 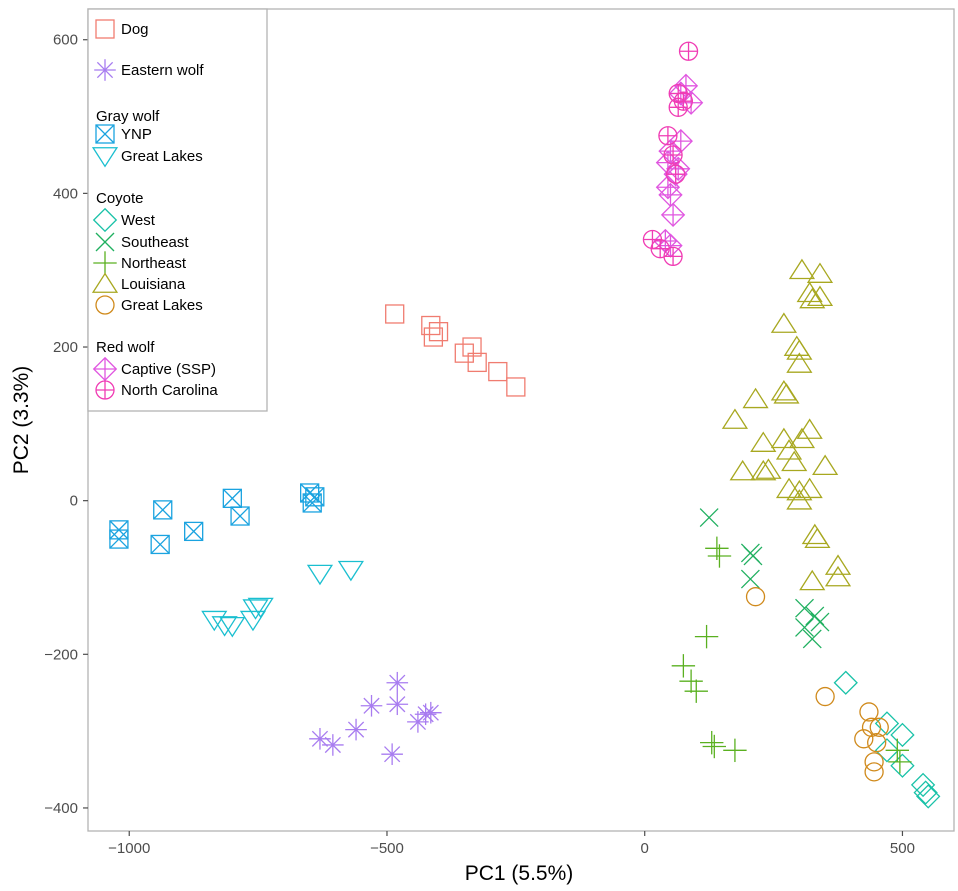 I want to click on series-gw_gl, so click(x=282, y=599).